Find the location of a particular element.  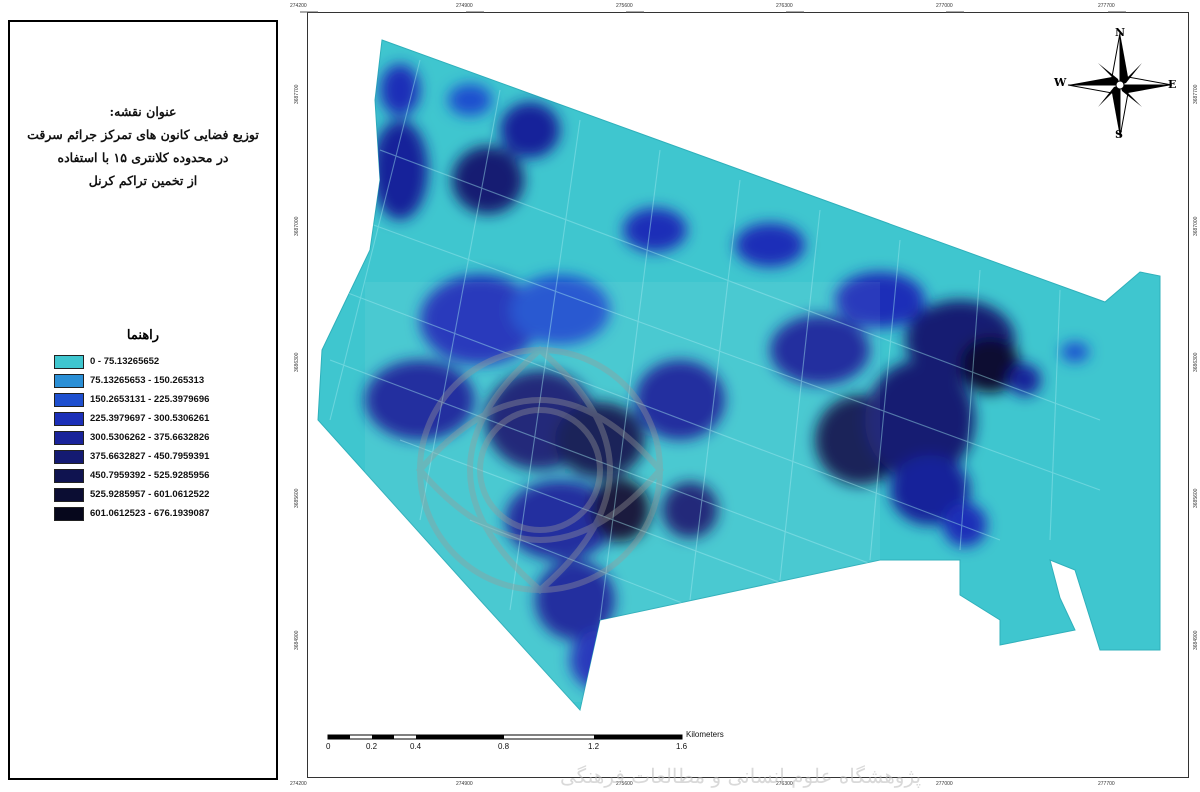

legend-label: 375.6632827 - 450.7959391 is located at coordinates (150, 456).